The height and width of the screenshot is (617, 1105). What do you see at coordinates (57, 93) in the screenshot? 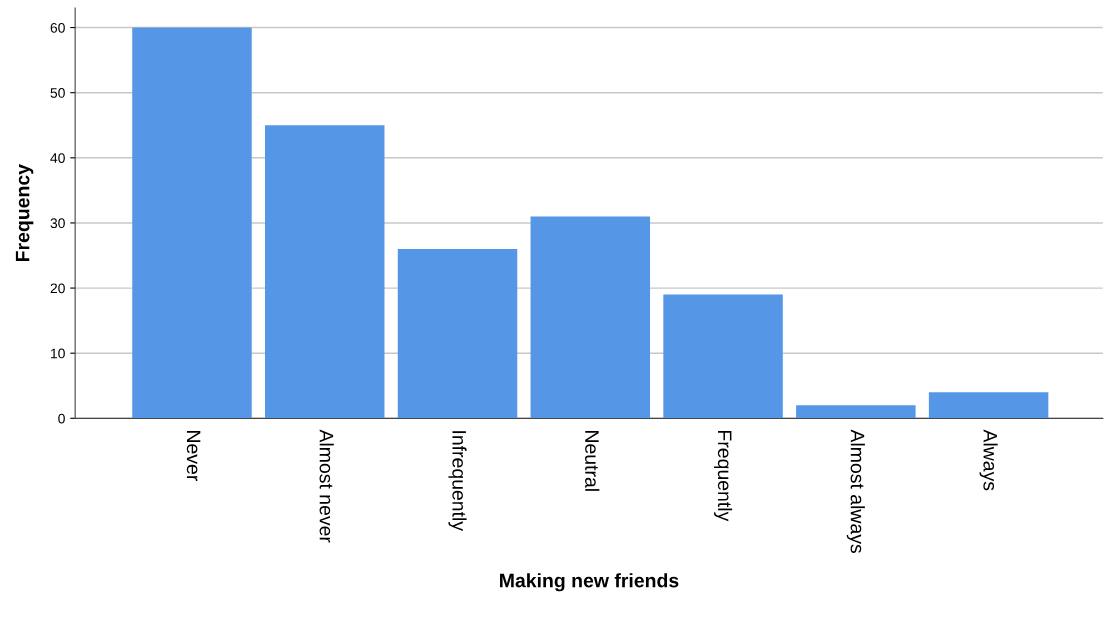
I see `y-tick-label: 50` at bounding box center [57, 93].